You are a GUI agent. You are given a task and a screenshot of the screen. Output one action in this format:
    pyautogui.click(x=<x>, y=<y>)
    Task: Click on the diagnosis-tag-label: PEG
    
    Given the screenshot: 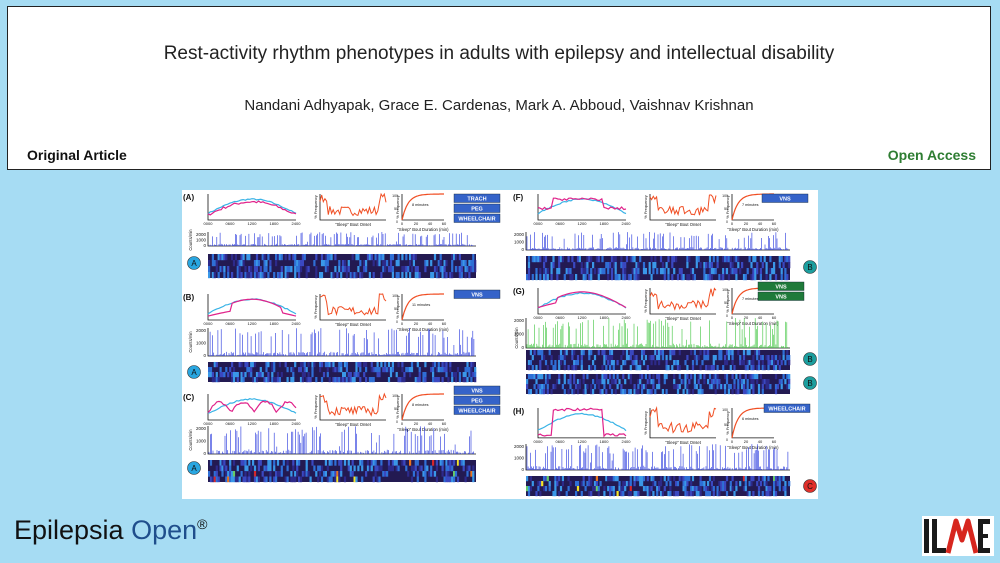 What is the action you would take?
    pyautogui.click(x=477, y=401)
    